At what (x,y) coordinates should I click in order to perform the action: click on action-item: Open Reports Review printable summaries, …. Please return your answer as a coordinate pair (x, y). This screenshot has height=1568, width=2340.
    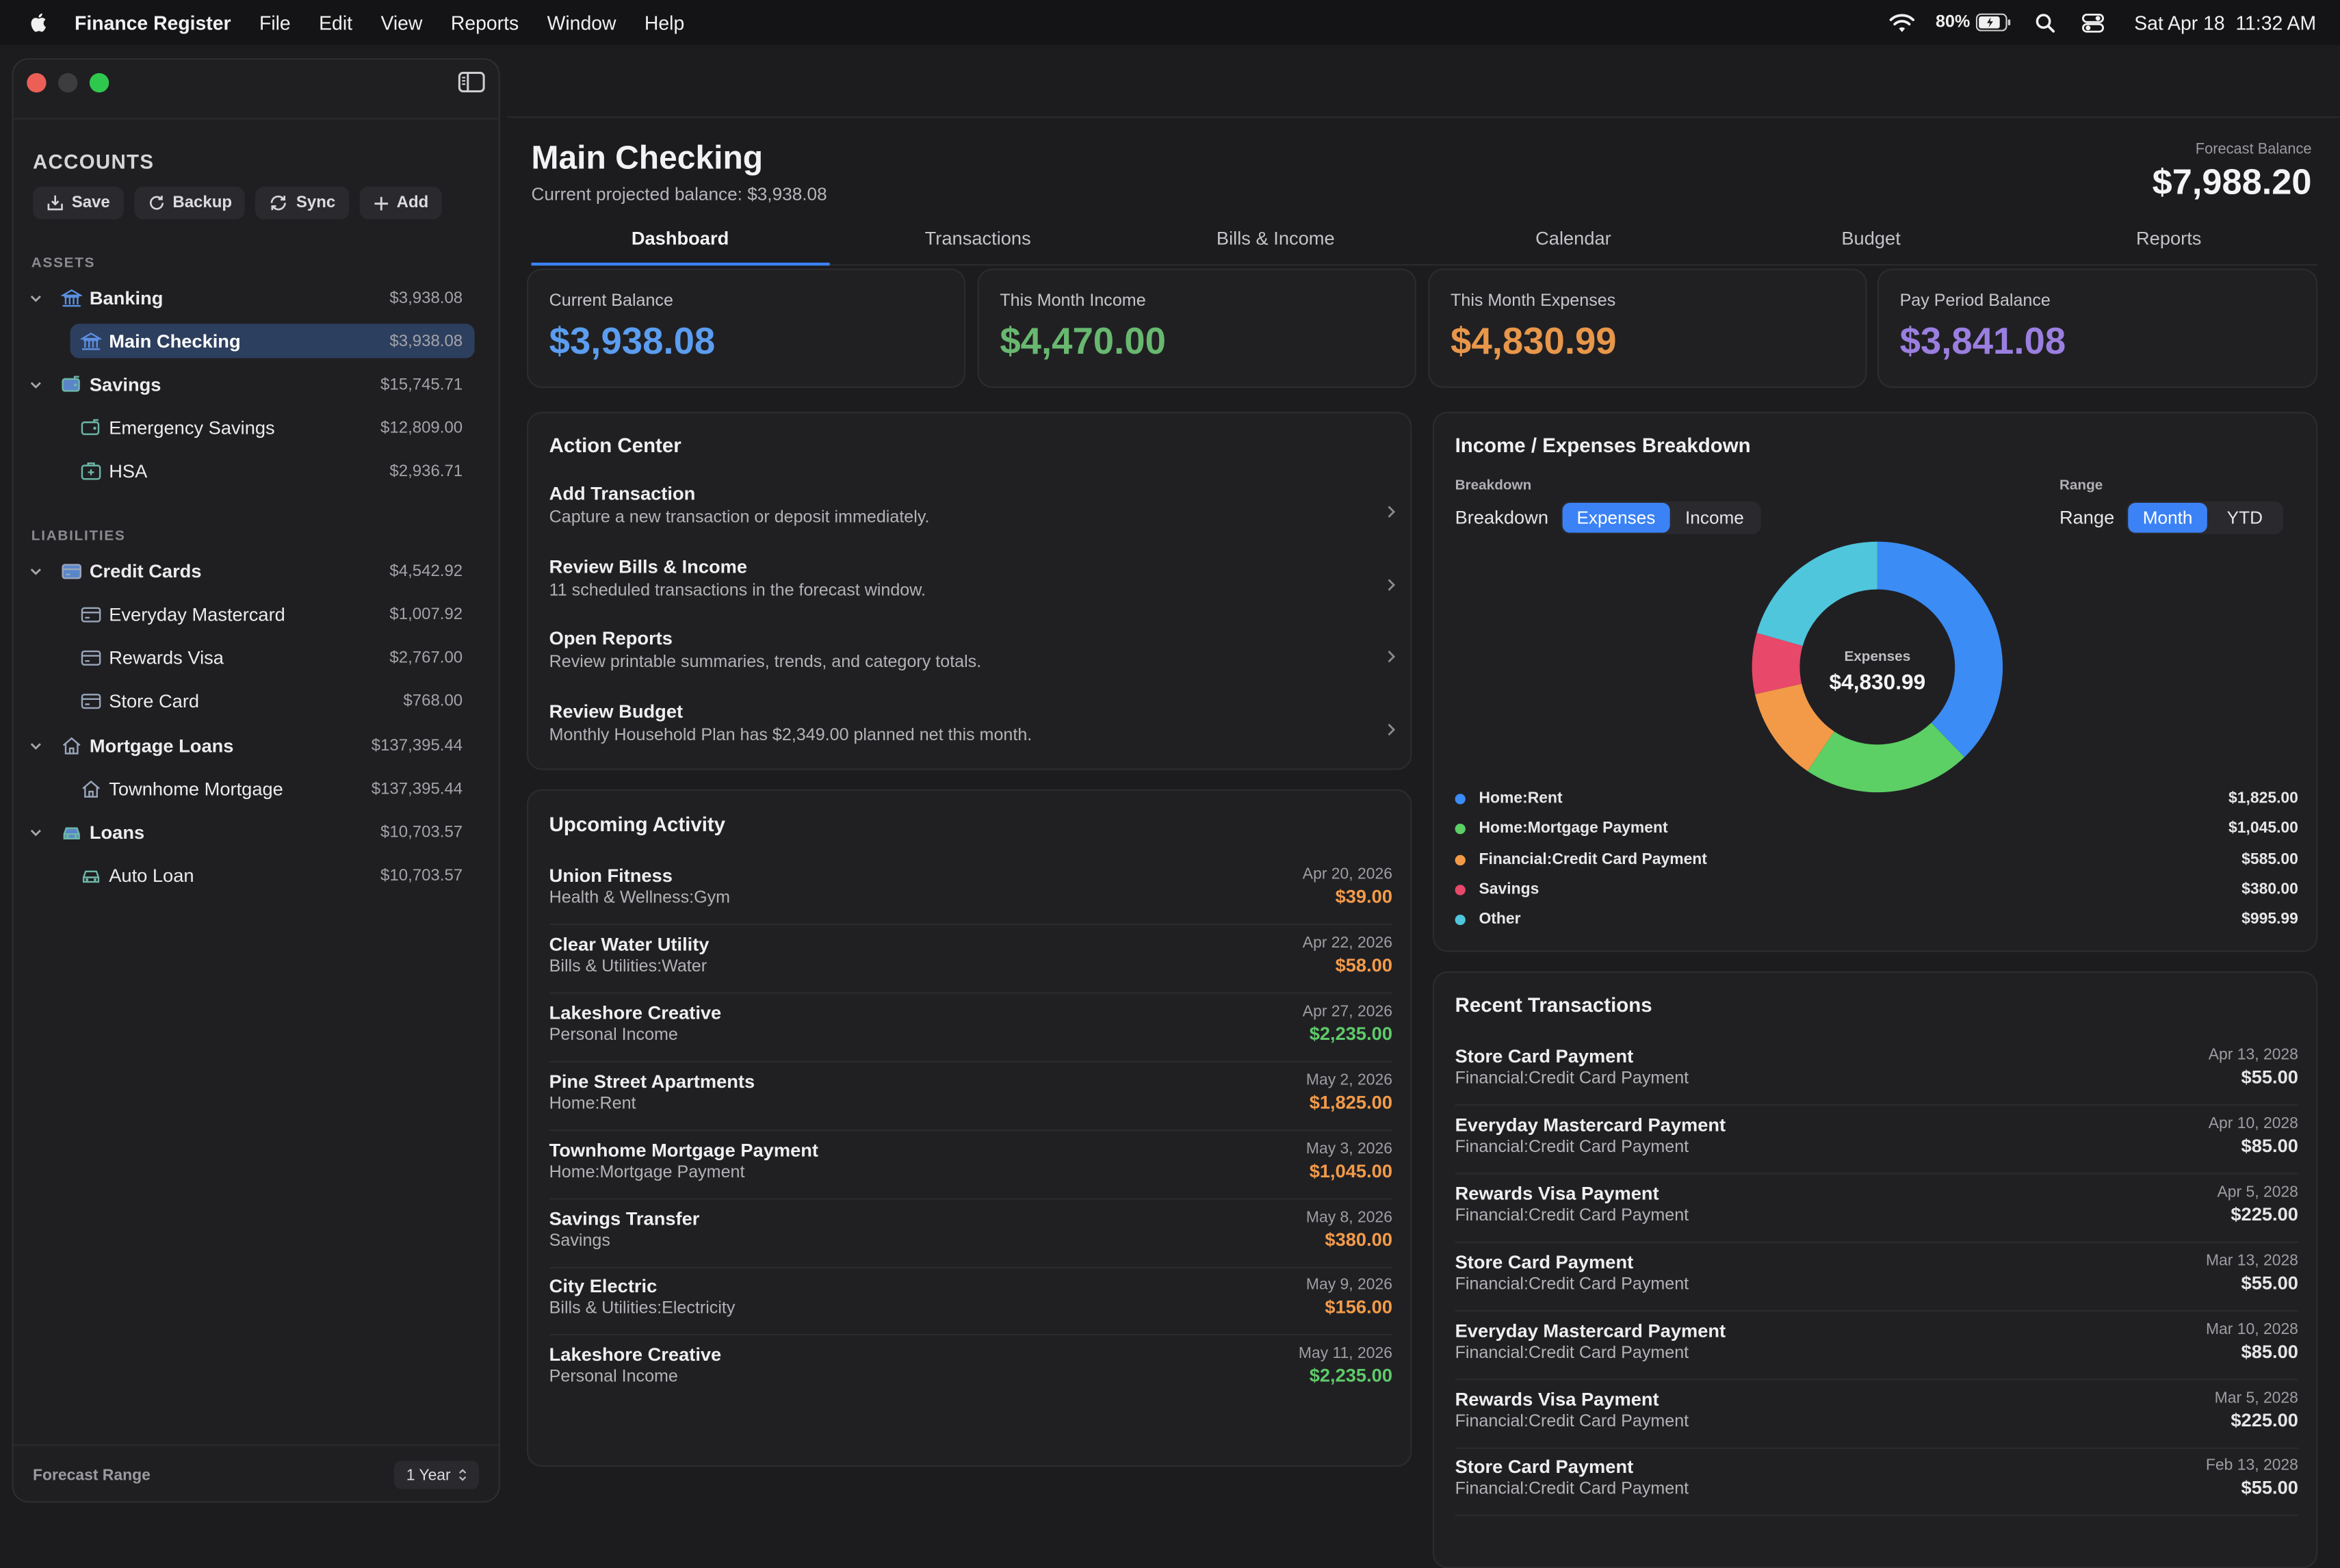
    Looking at the image, I should click on (973, 658).